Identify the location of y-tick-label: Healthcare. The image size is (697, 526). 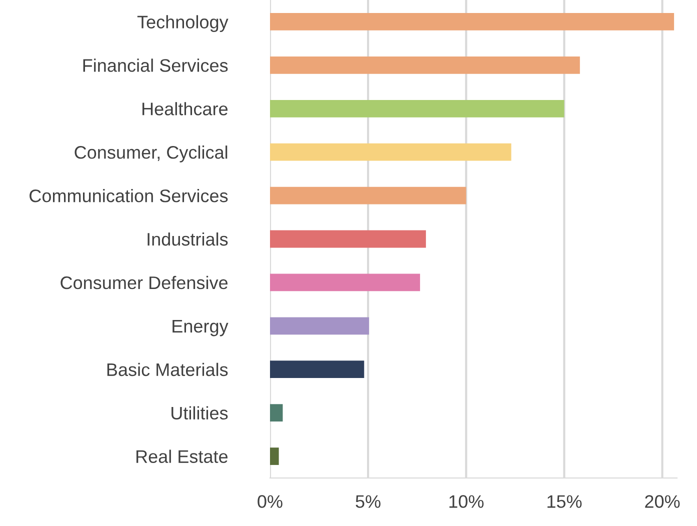
(185, 109).